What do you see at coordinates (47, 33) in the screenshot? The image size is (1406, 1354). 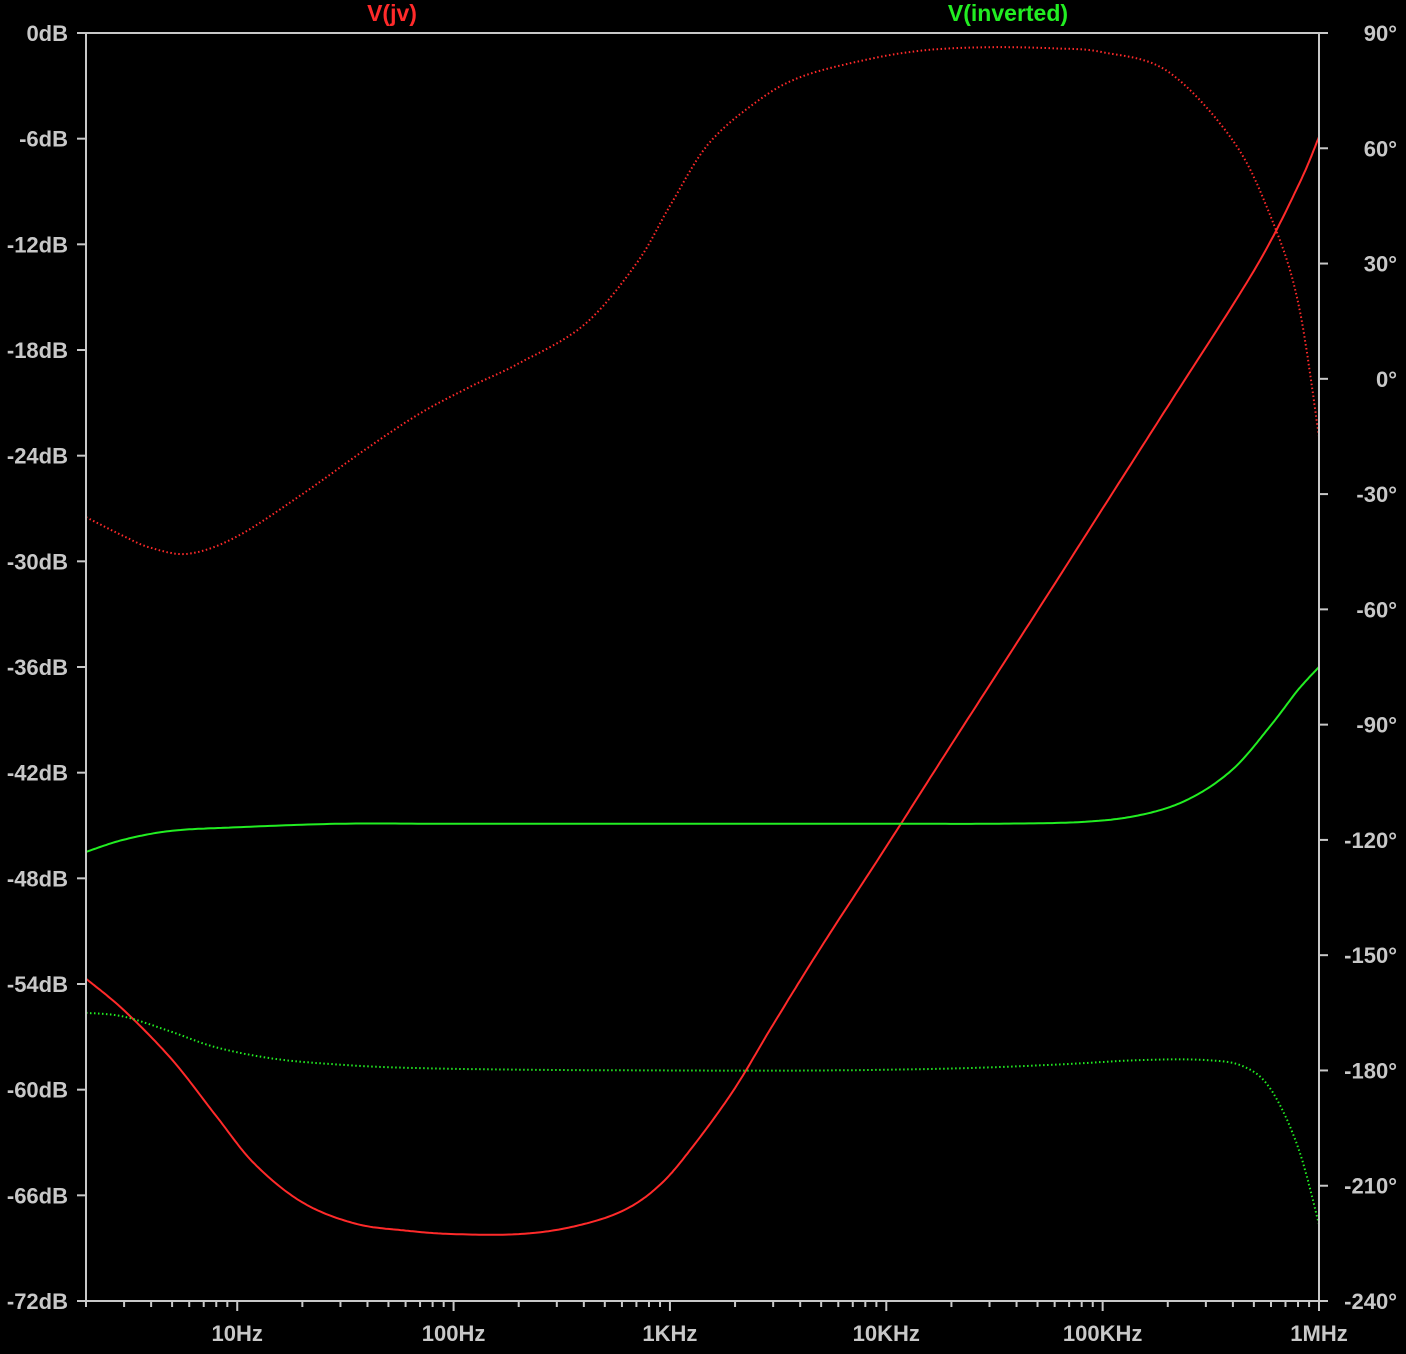 I see `left-tick-label: 0dB` at bounding box center [47, 33].